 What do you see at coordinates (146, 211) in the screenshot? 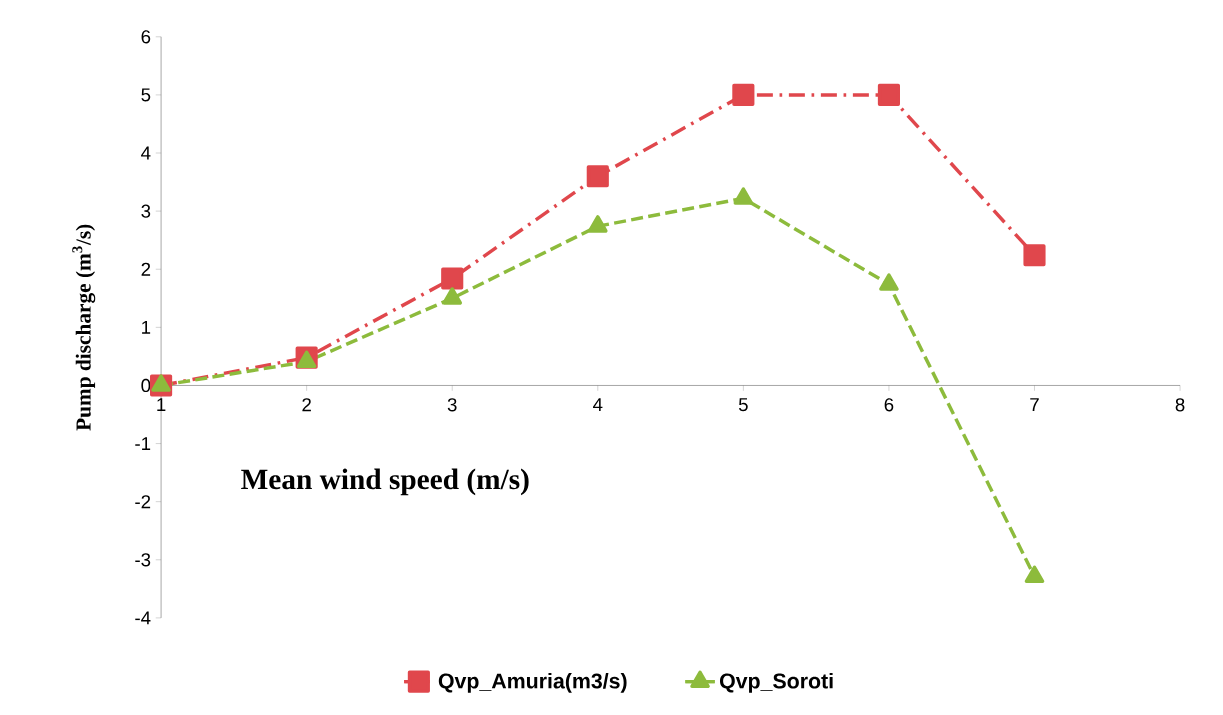
I see `y-tick-label: 3` at bounding box center [146, 211].